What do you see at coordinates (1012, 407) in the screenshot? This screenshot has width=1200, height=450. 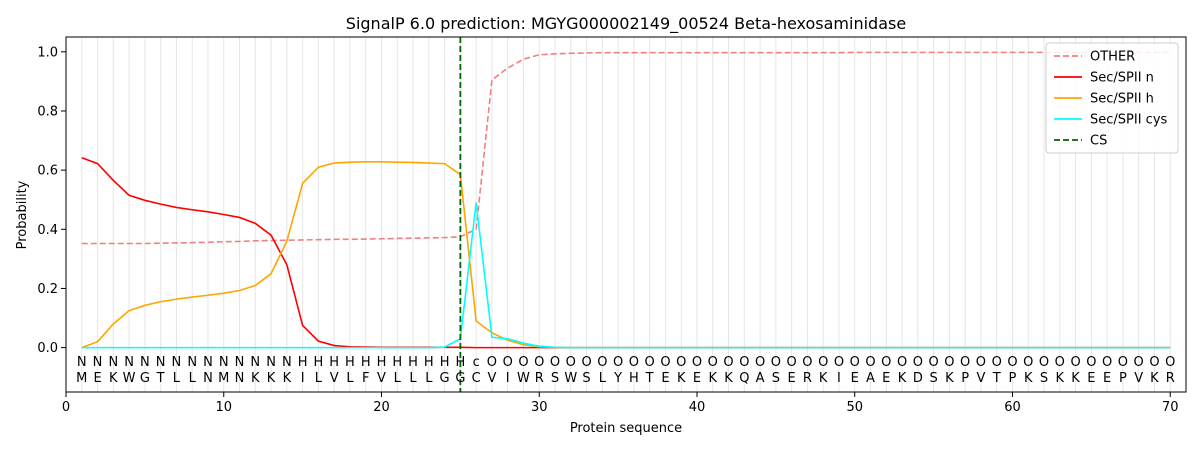 I see `x-tick-label: 60` at bounding box center [1012, 407].